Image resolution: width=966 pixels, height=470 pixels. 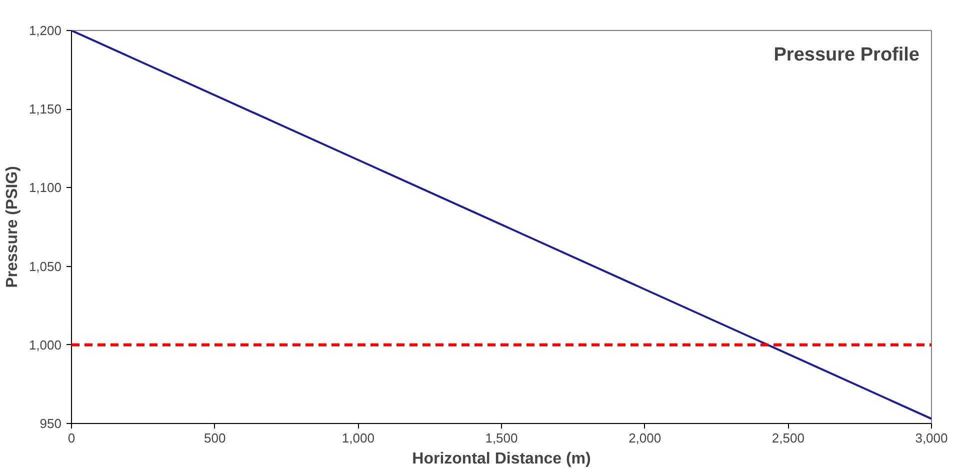 What do you see at coordinates (645, 438) in the screenshot?
I see `x-tick-label: 2,000` at bounding box center [645, 438].